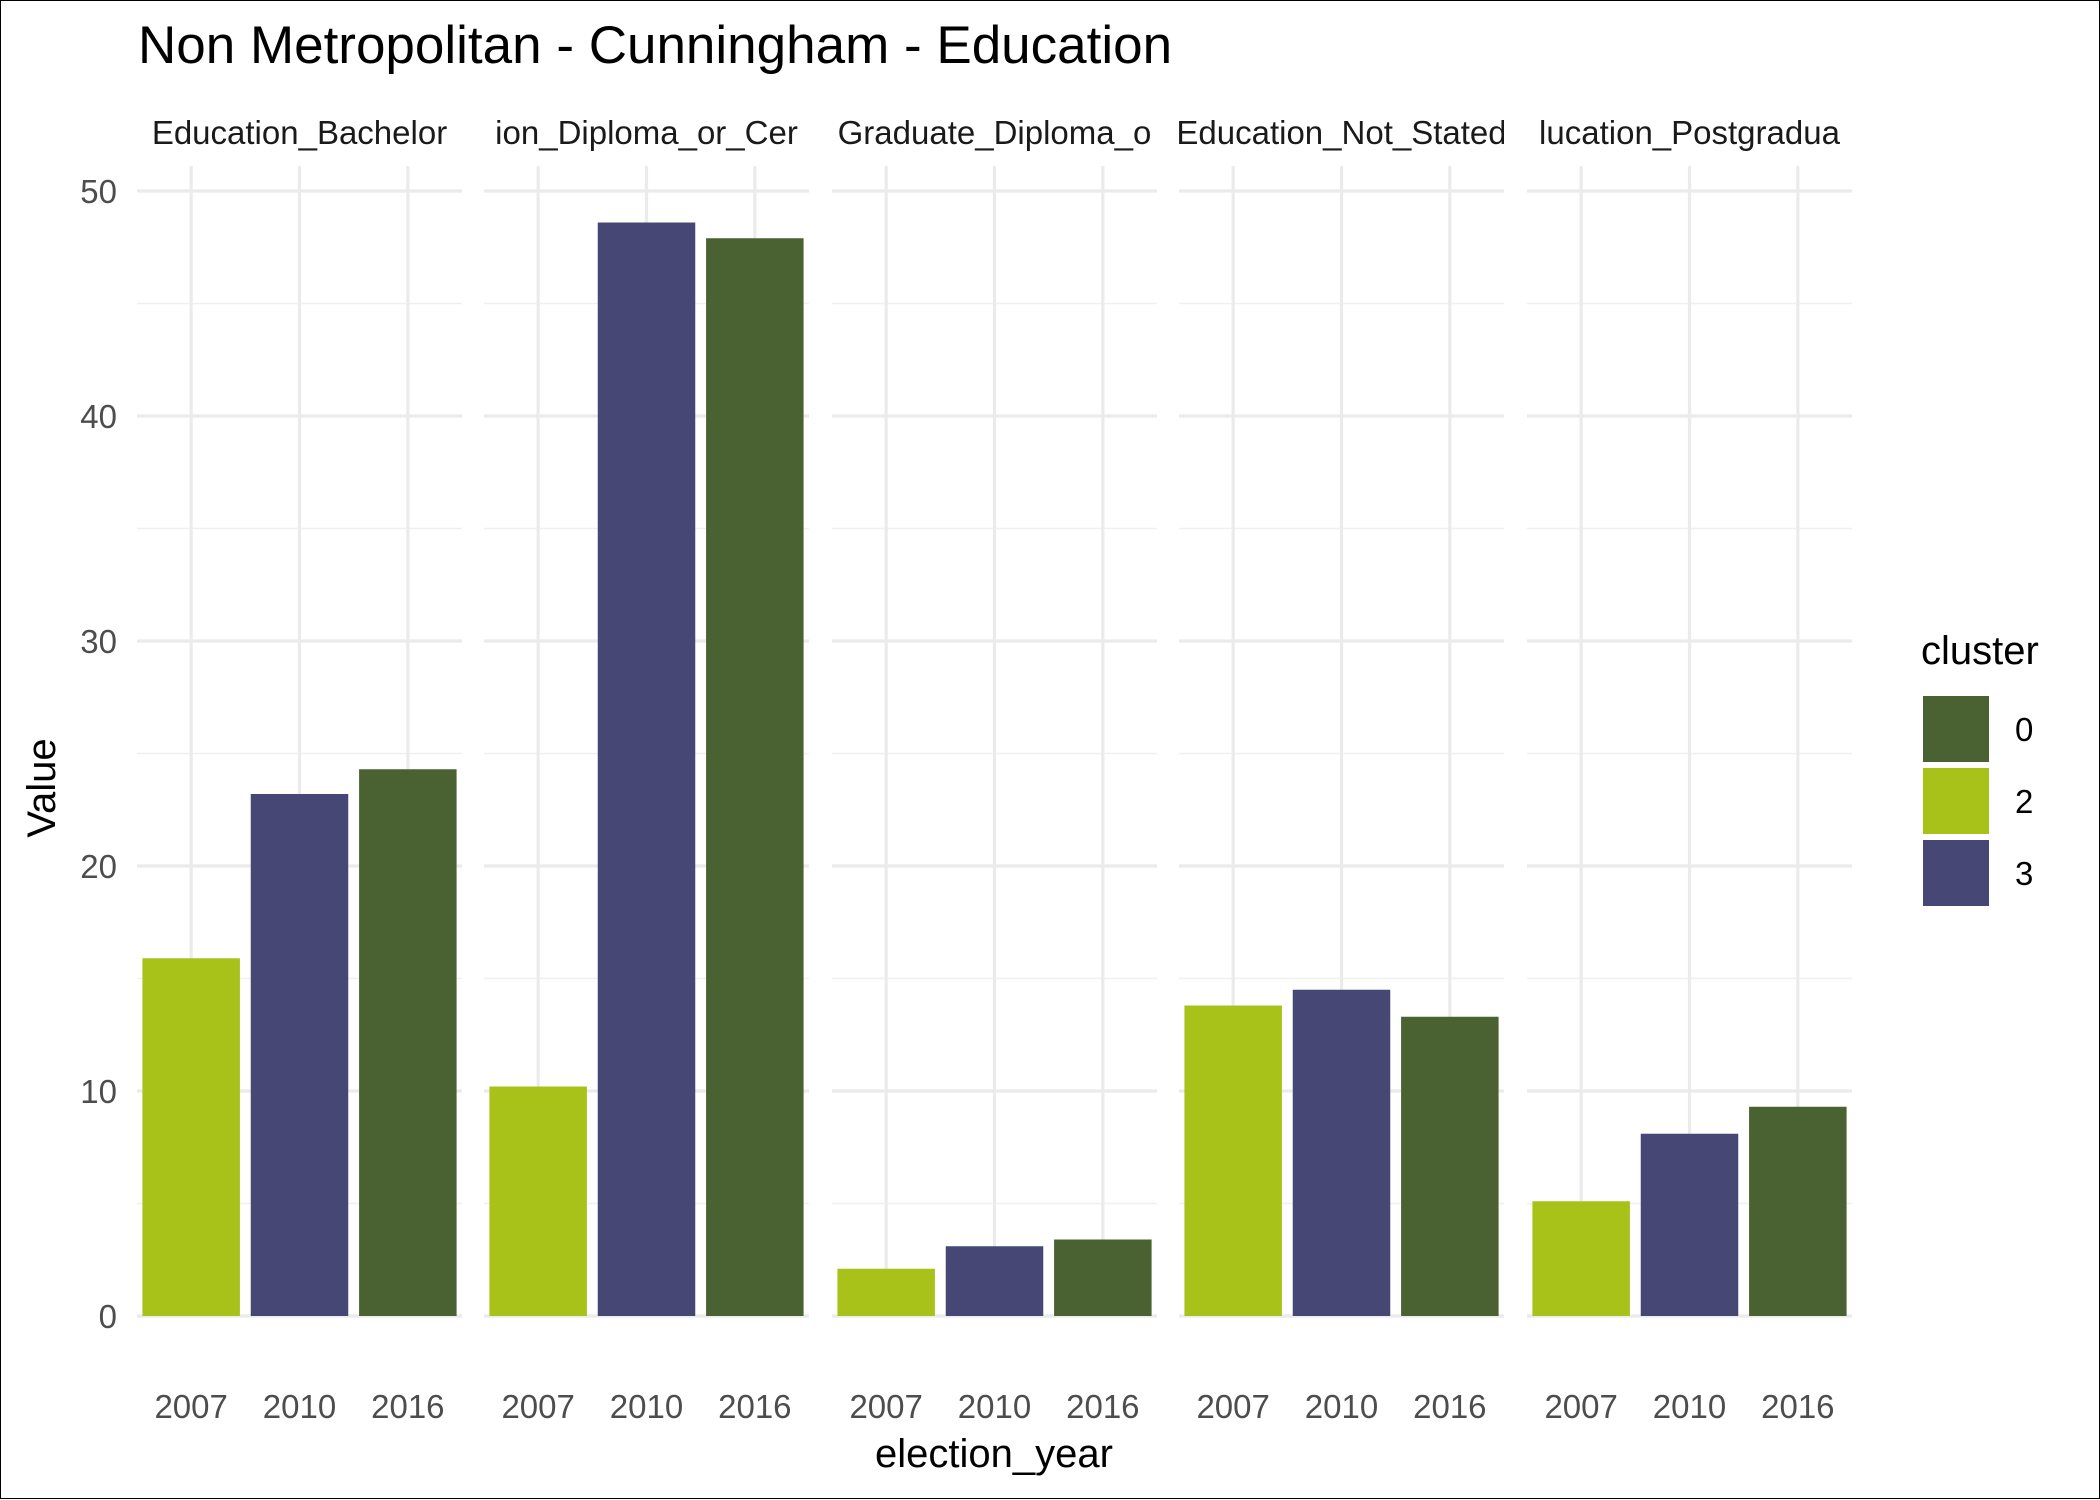 Image resolution: width=2100 pixels, height=1500 pixels. Describe the element at coordinates (98, 191) in the screenshot. I see `y-tick-label: 50` at that location.